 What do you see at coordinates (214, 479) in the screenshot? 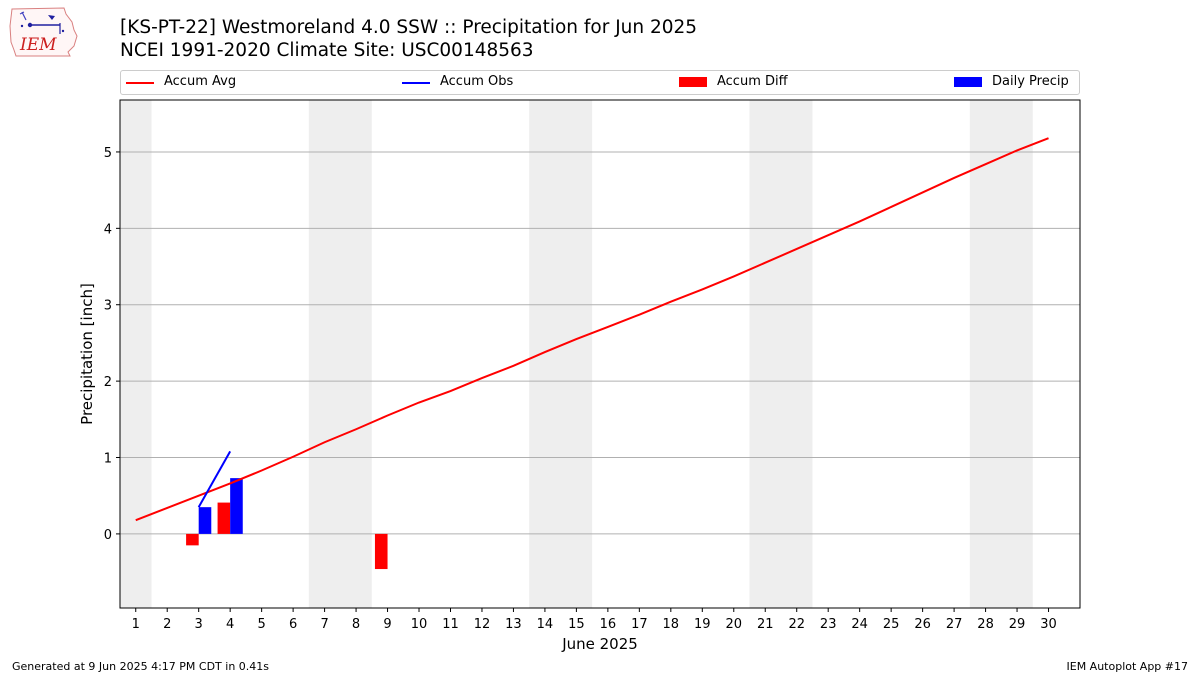
I see `accum-obs-line` at bounding box center [214, 479].